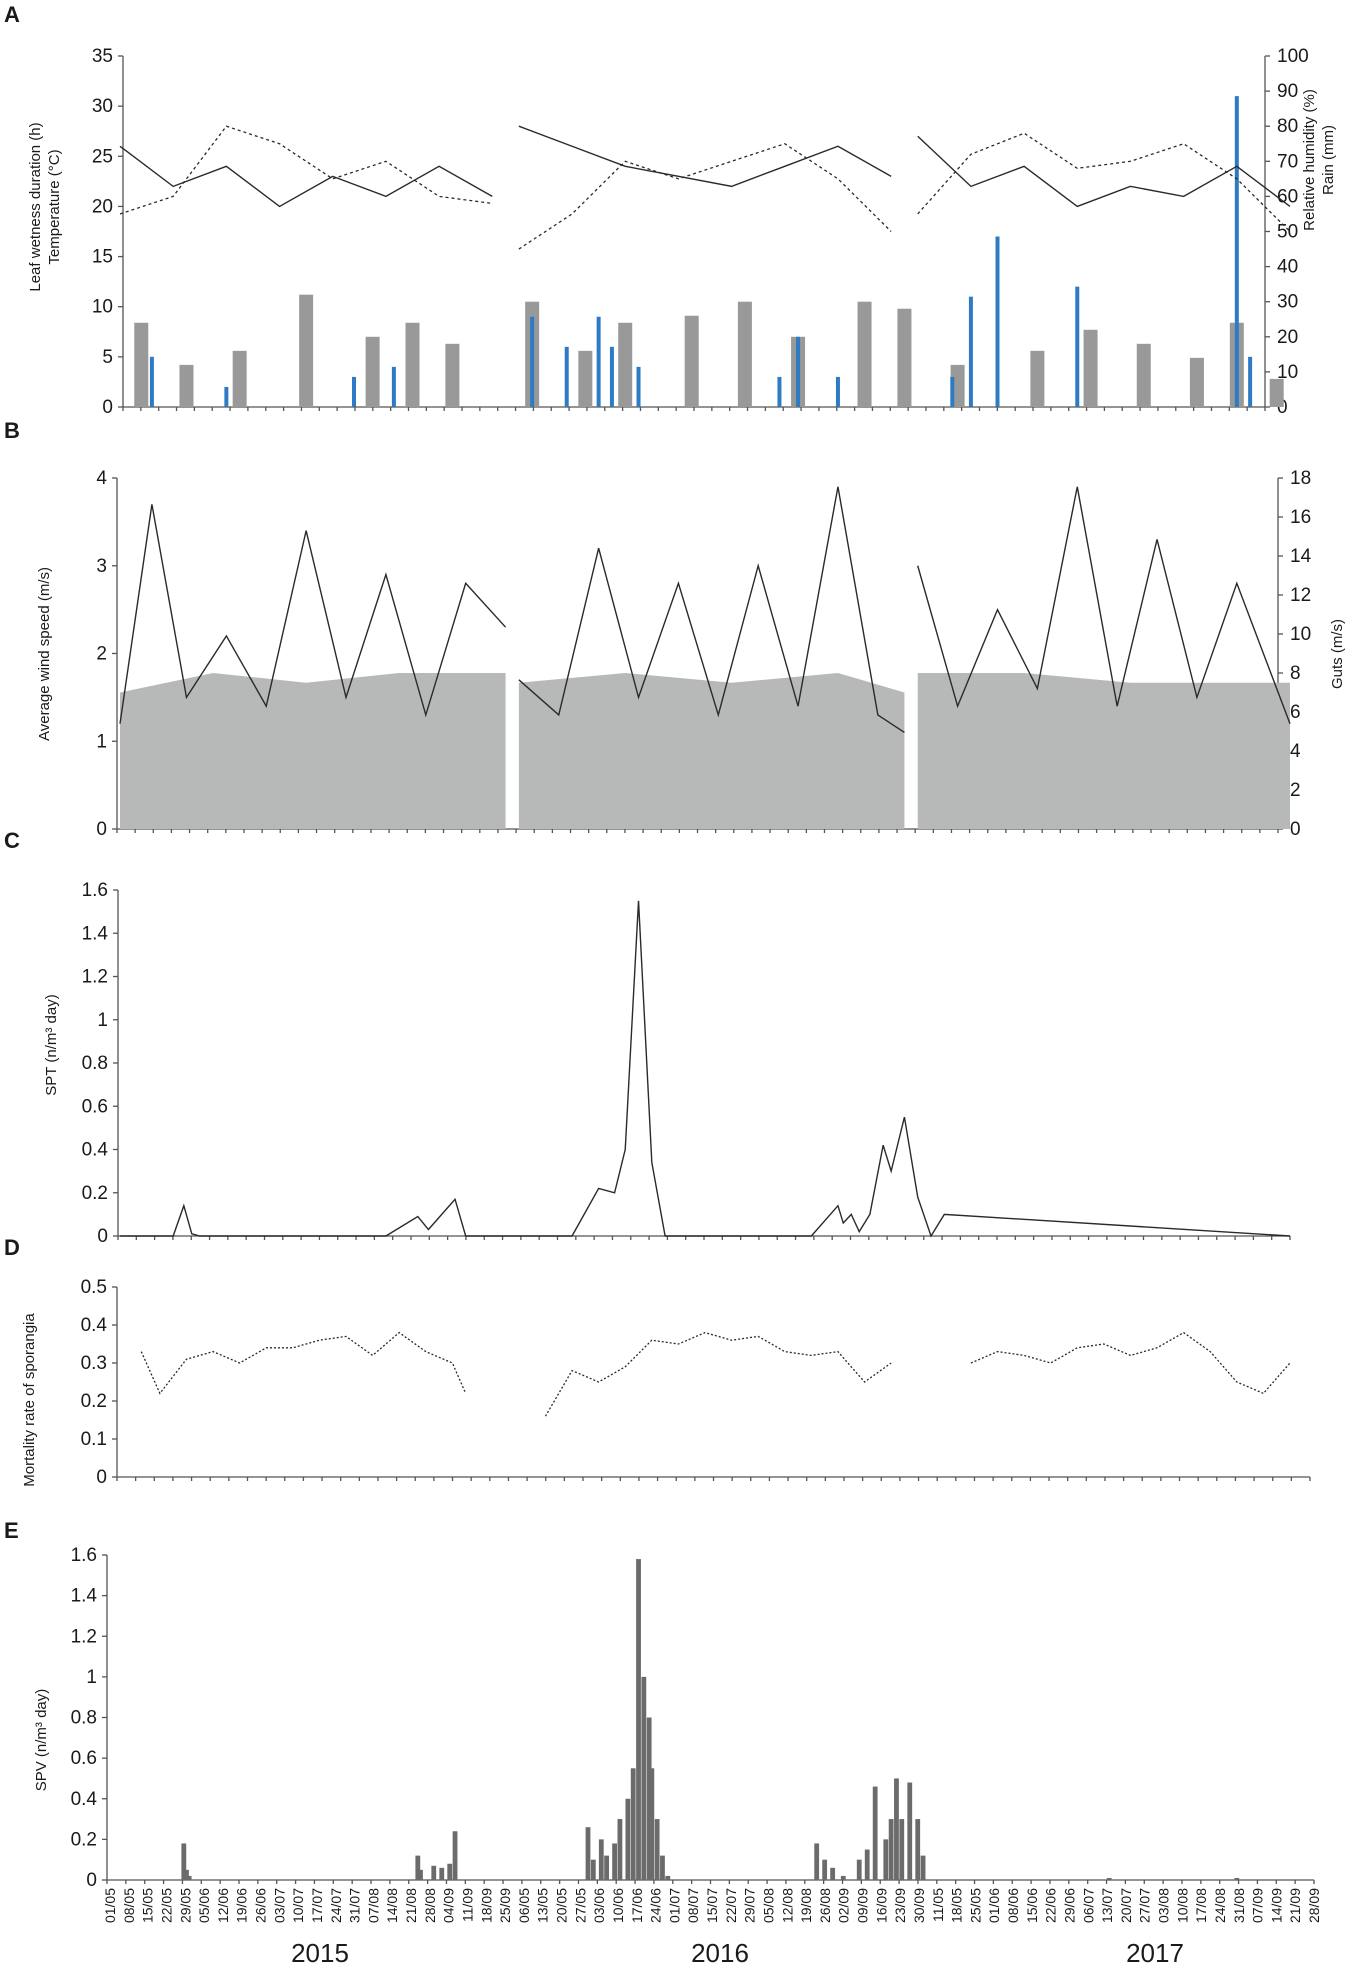 The height and width of the screenshot is (1987, 1371). What do you see at coordinates (44, 654) in the screenshot?
I see `panel-b-ylabel: Average wind speed (m/s)` at bounding box center [44, 654].